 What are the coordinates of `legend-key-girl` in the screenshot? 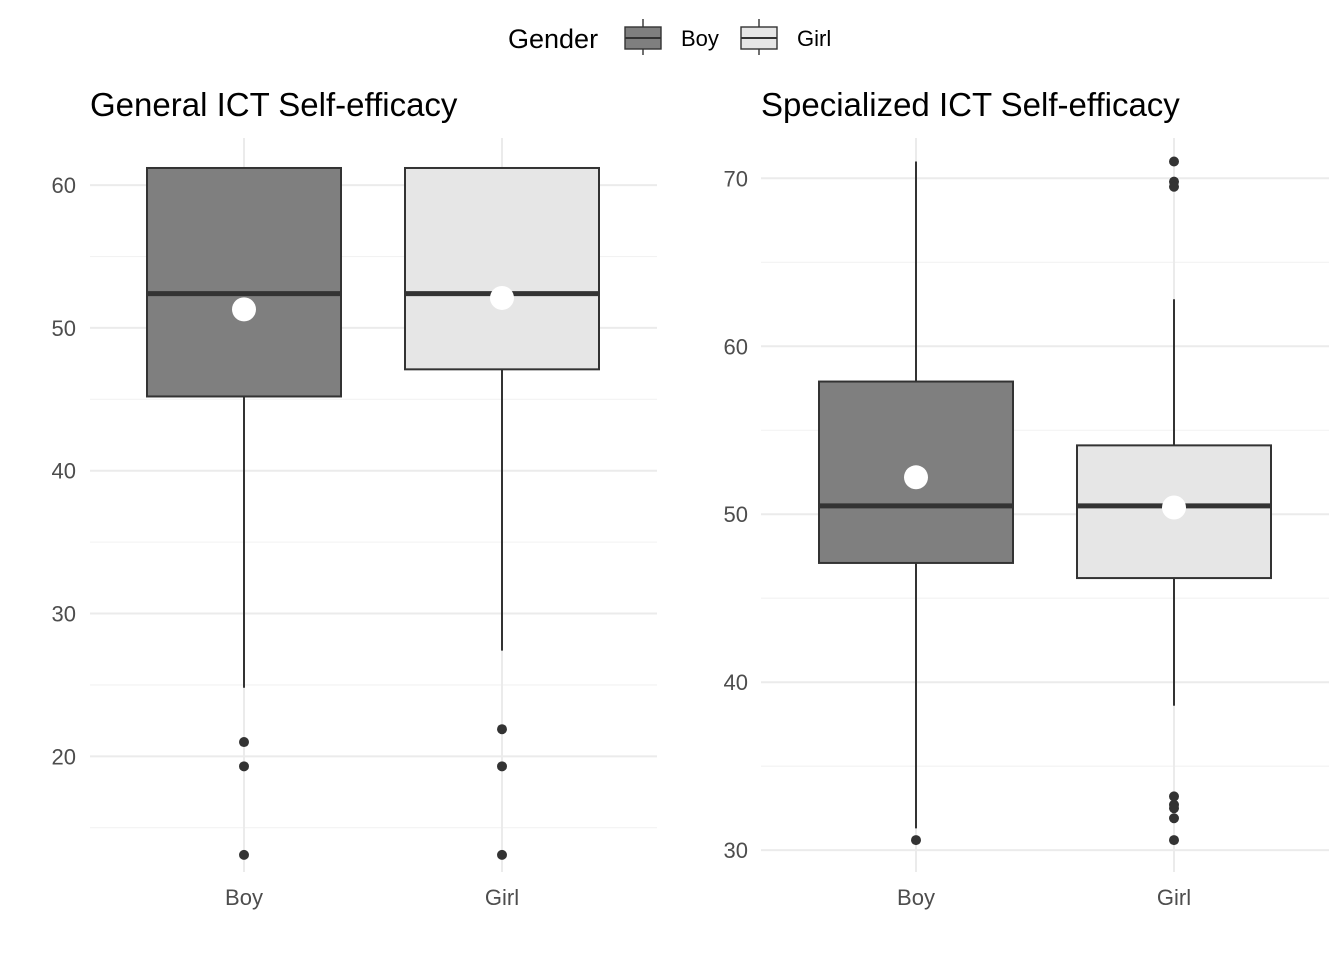 It's located at (759, 37).